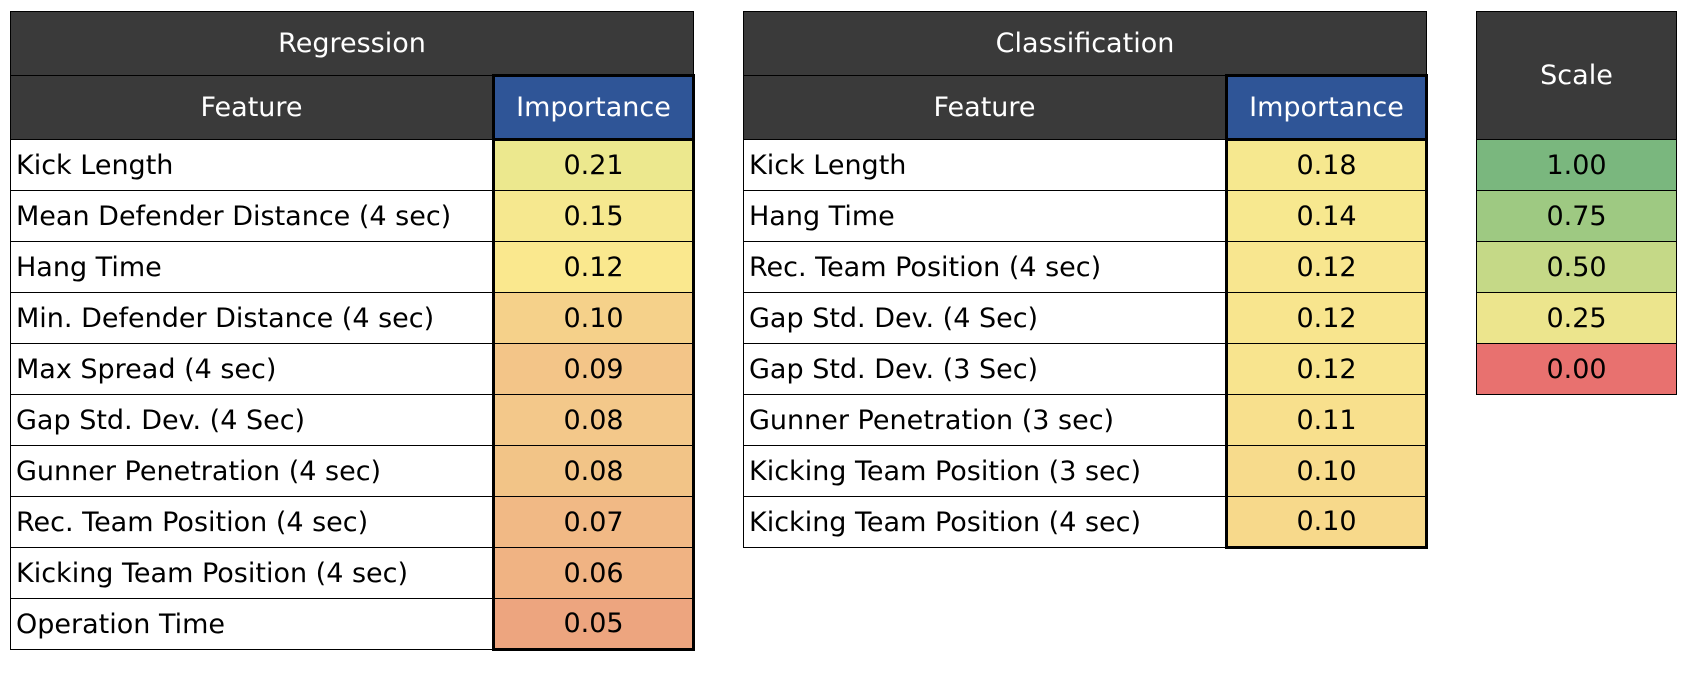 Image resolution: width=1684 pixels, height=674 pixels. I want to click on scale-value-cell: 1.00, so click(1576, 165).